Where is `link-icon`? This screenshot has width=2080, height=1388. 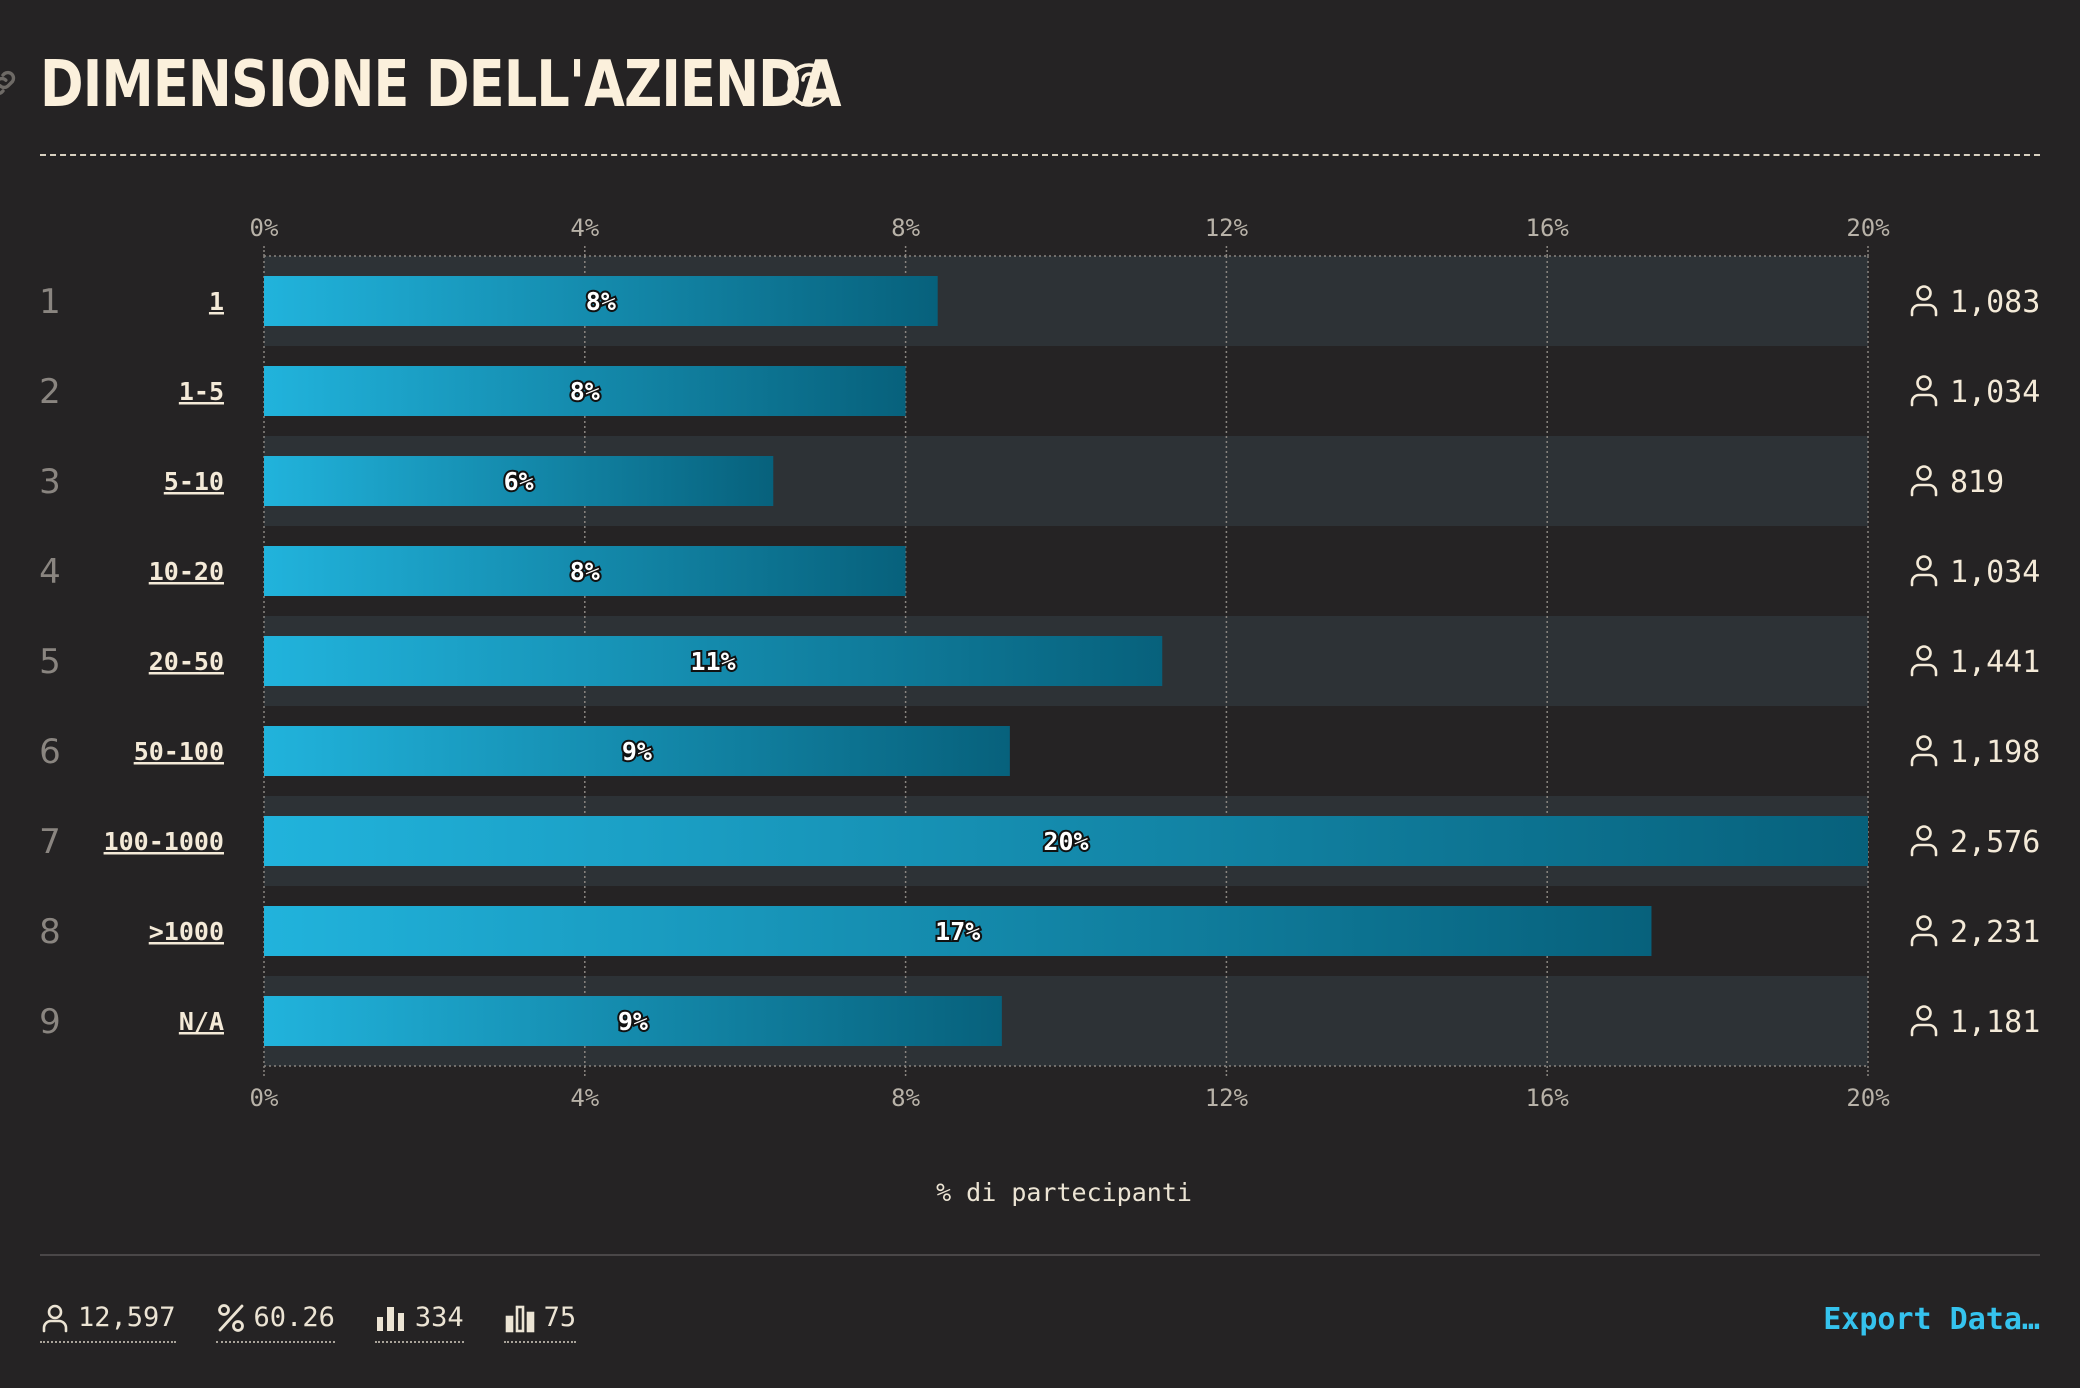
link-icon is located at coordinates (10, 83).